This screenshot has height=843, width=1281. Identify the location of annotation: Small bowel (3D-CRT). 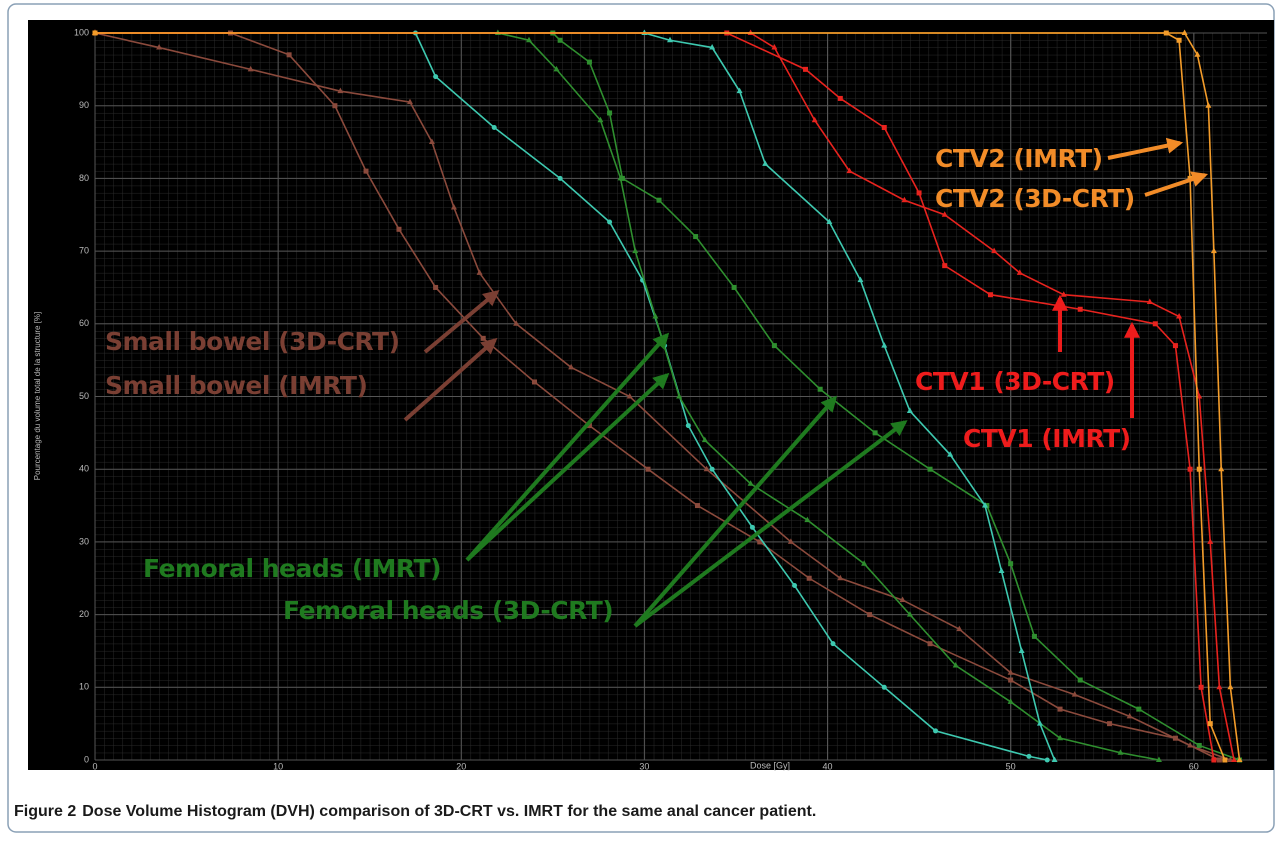
(252, 341).